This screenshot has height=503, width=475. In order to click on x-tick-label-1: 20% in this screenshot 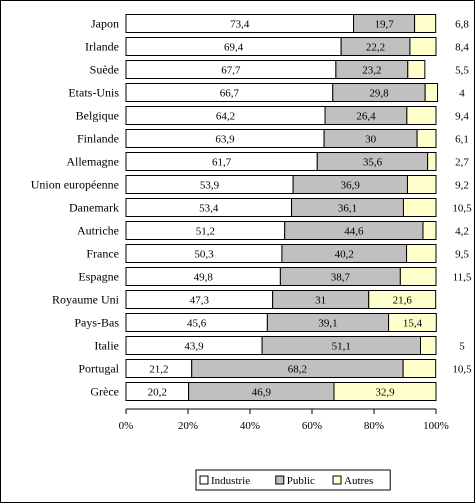, I will do `click(188, 426)`.